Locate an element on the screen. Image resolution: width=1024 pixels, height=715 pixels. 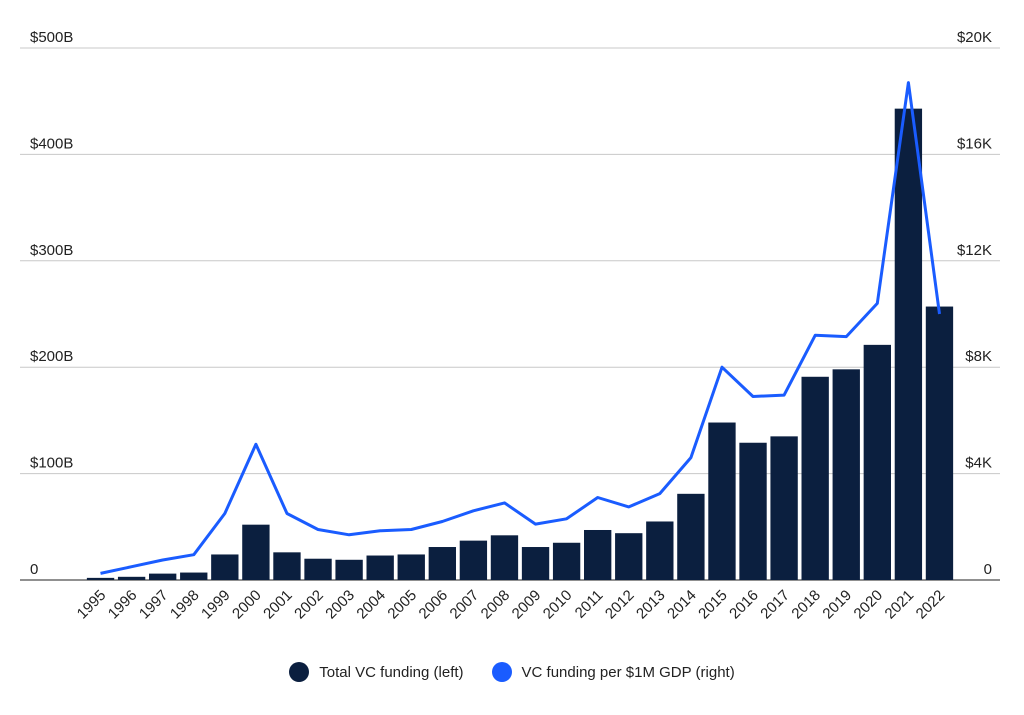
x-tick-2021: 2021 is located at coordinates (900, 605).